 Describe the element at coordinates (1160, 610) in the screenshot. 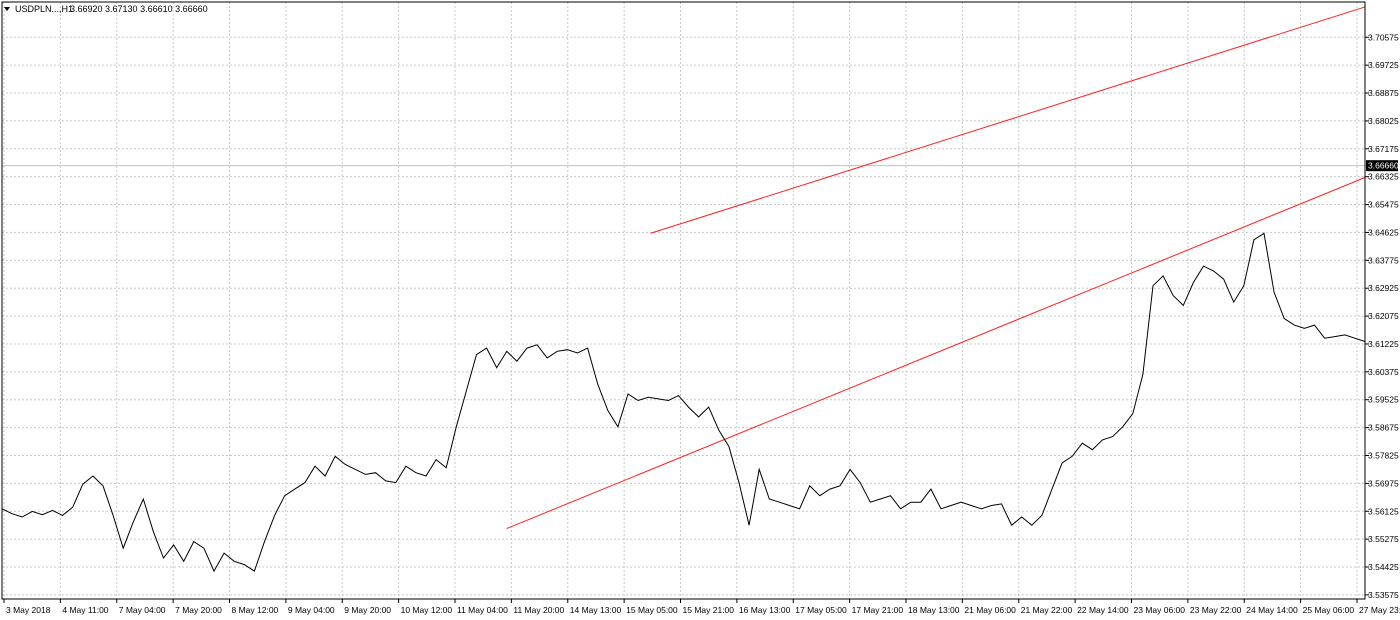

I see `x-tick-label: 23 May 06:00` at that location.